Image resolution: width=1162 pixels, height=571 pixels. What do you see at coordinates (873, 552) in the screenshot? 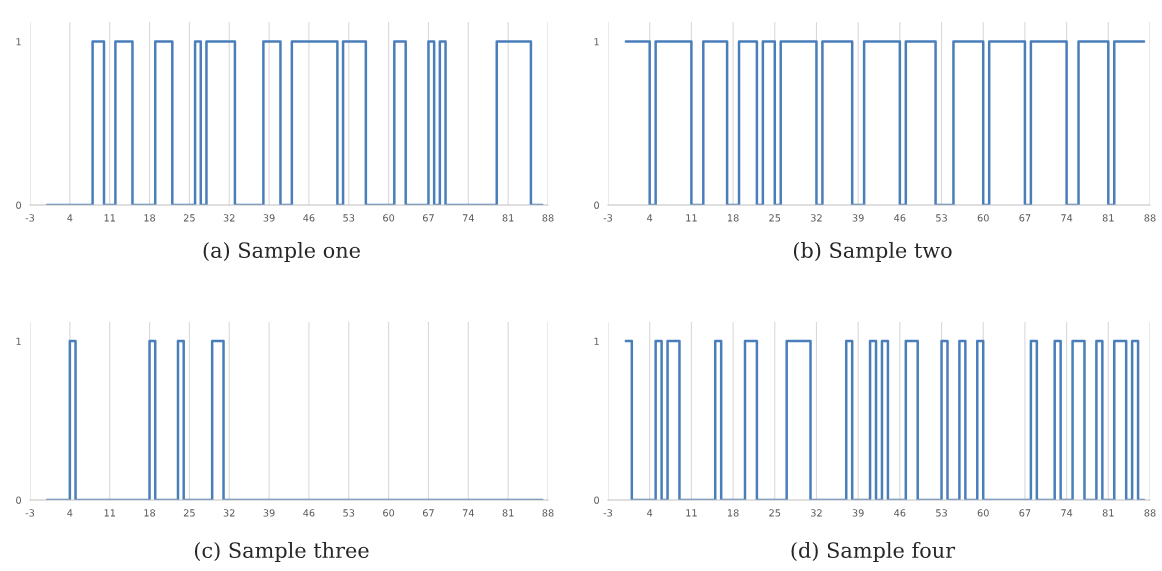
I see `text: (d) Sample four` at bounding box center [873, 552].